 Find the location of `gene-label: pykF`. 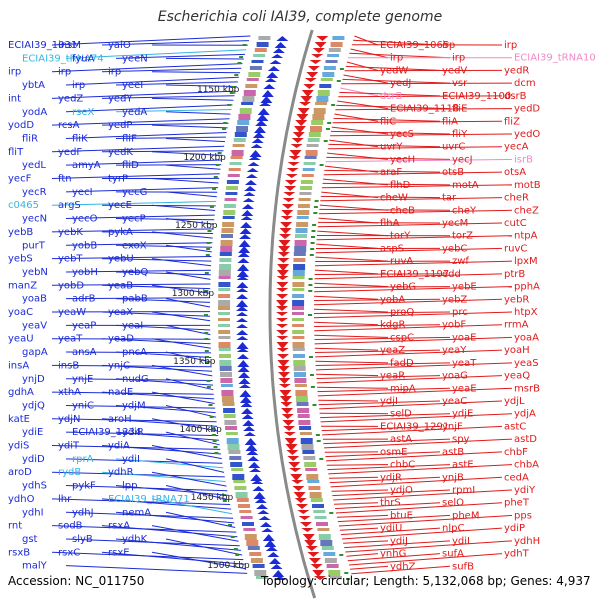

gene-label: pykF is located at coordinates (84, 486).